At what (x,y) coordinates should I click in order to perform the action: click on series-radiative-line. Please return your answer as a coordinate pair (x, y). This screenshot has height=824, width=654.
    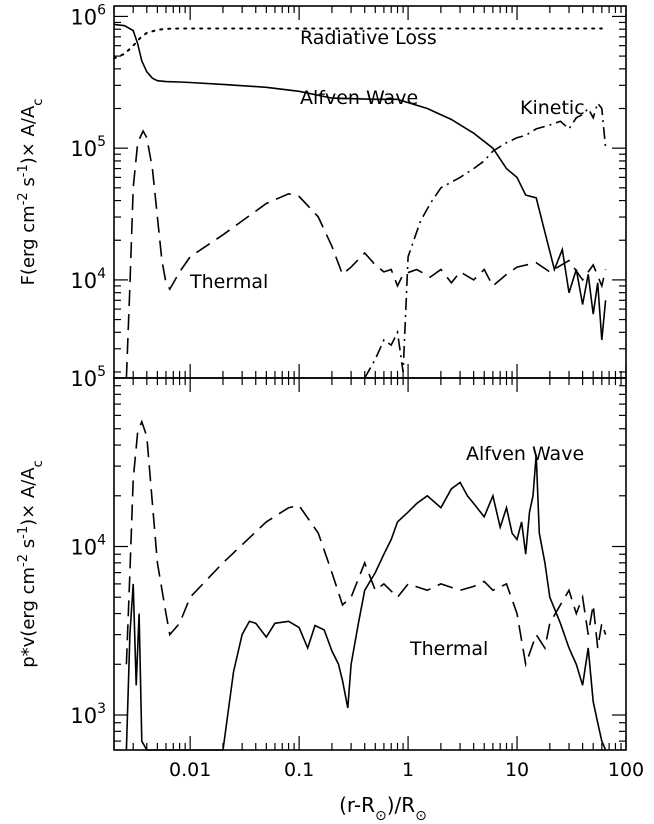
    Looking at the image, I should click on (358, 43).